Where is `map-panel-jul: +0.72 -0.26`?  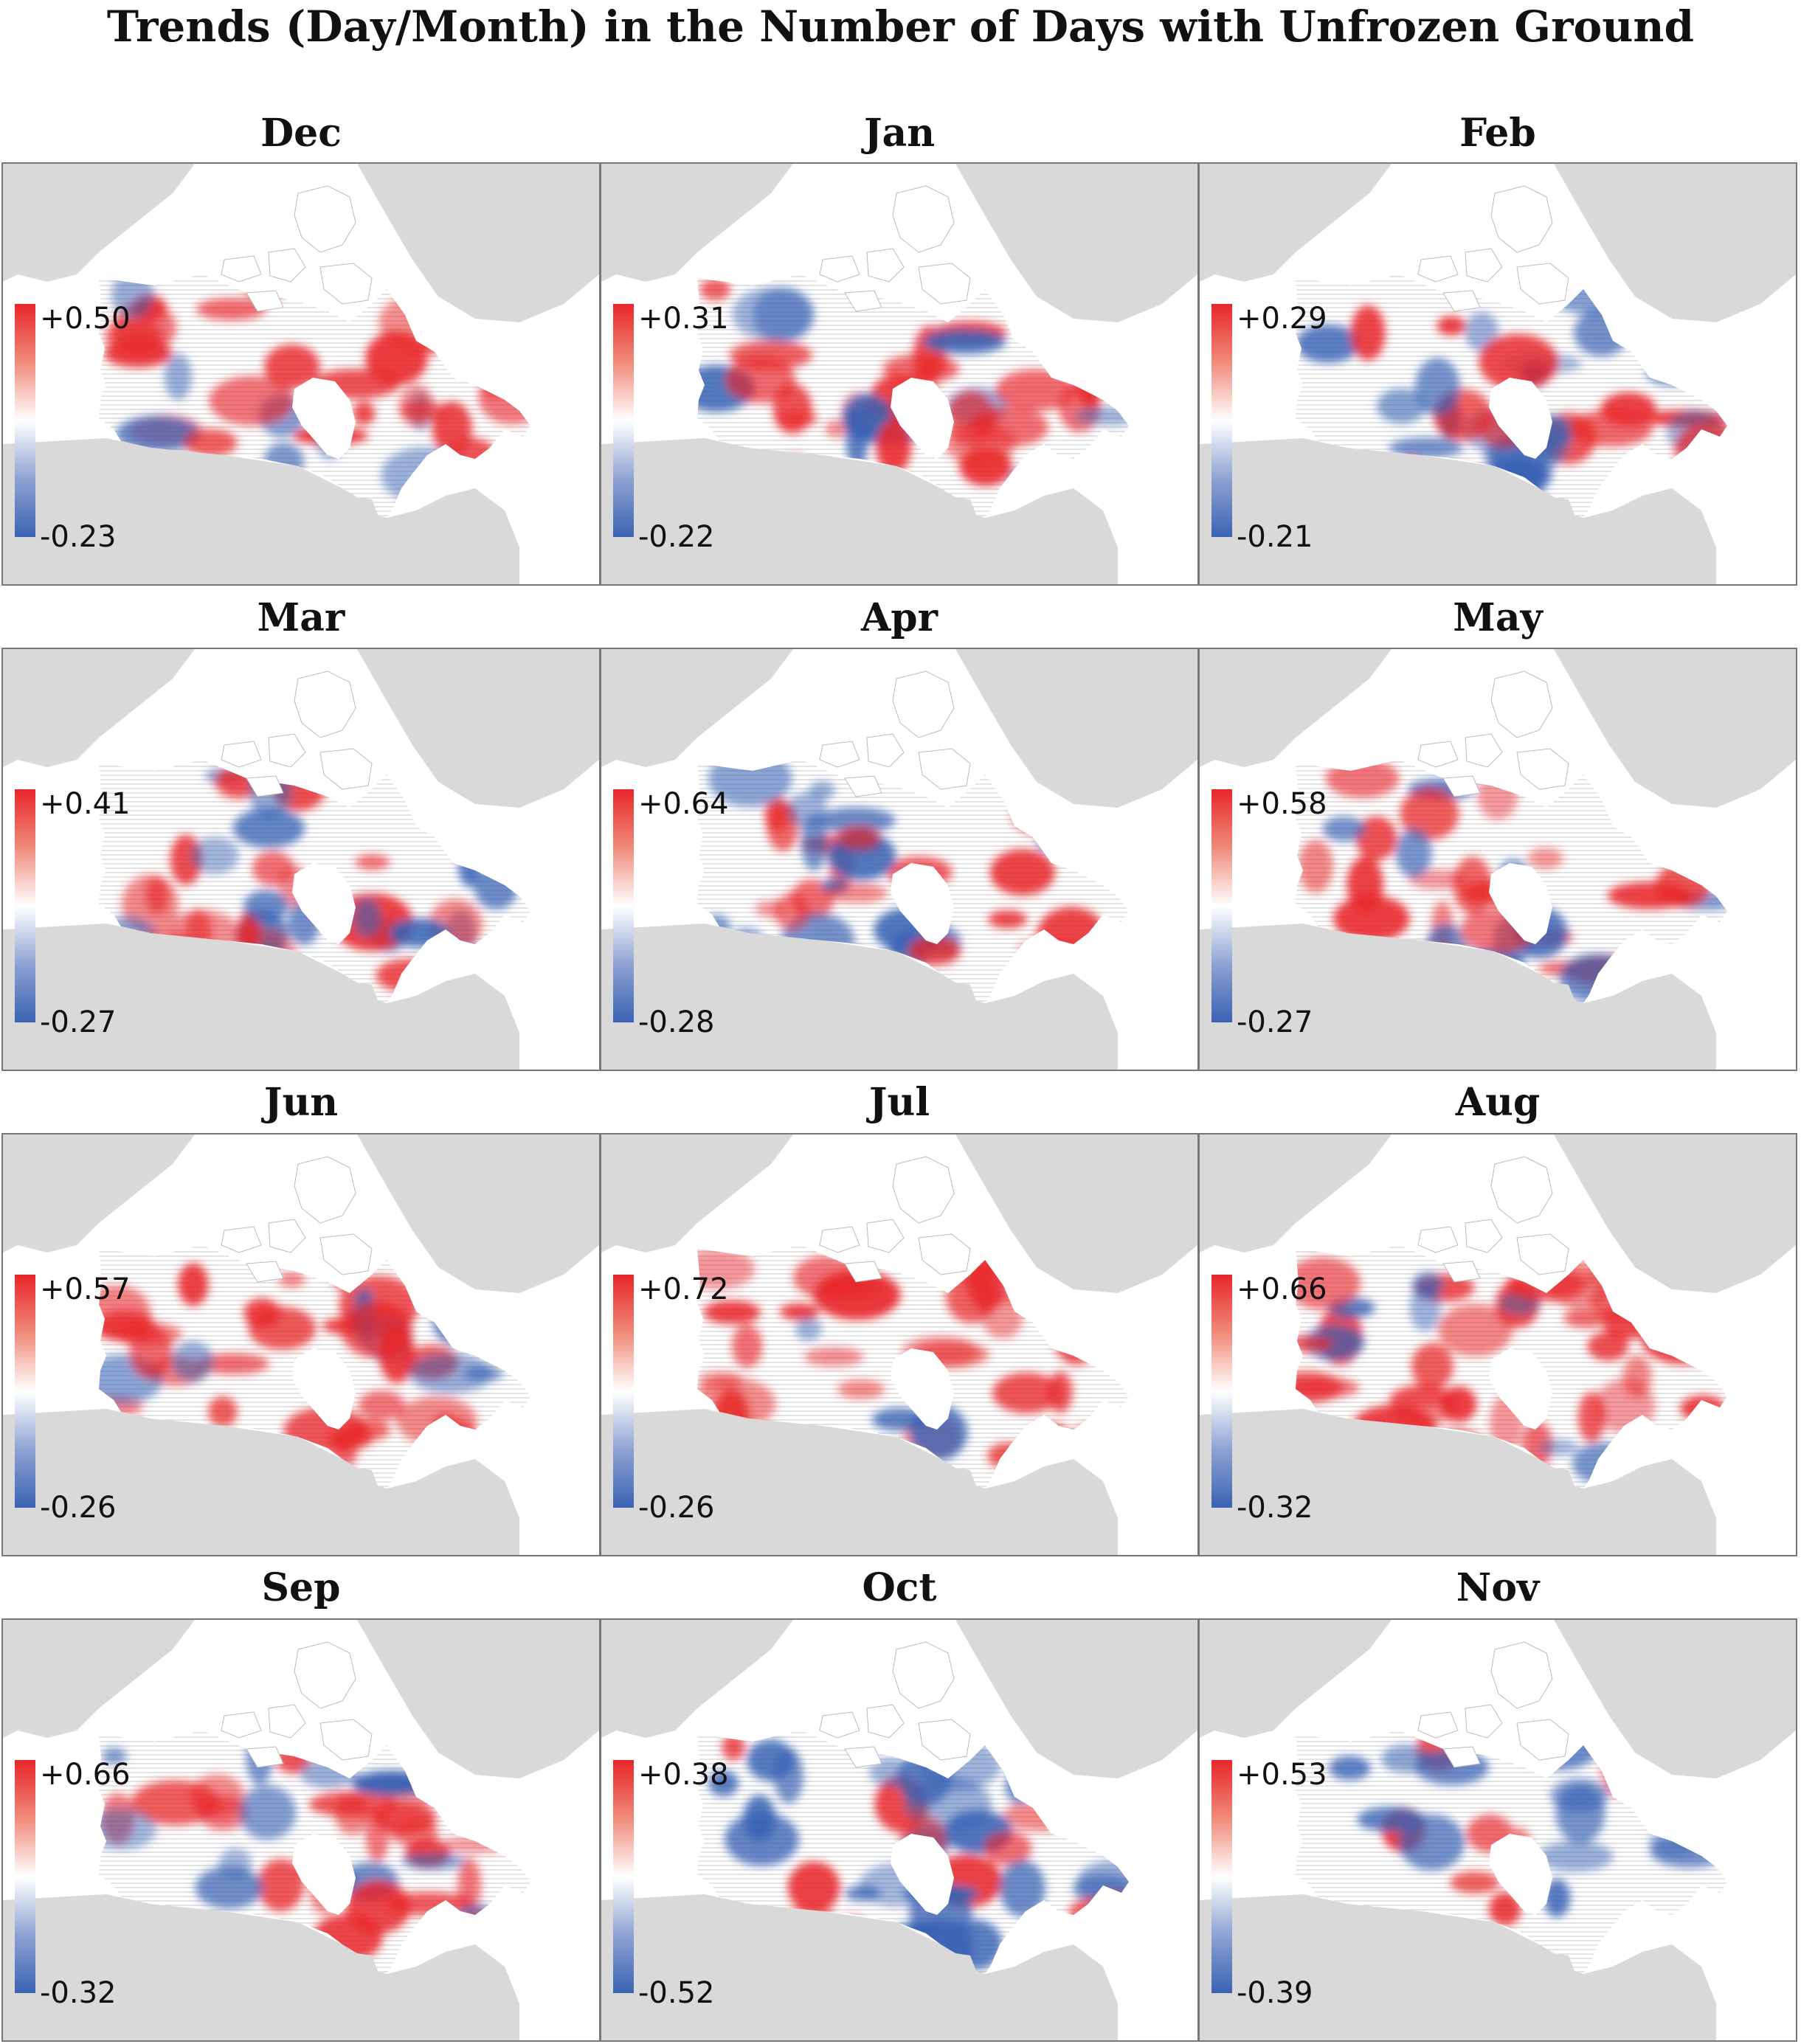
map-panel-jul: +0.72 -0.26 is located at coordinates (899, 1345).